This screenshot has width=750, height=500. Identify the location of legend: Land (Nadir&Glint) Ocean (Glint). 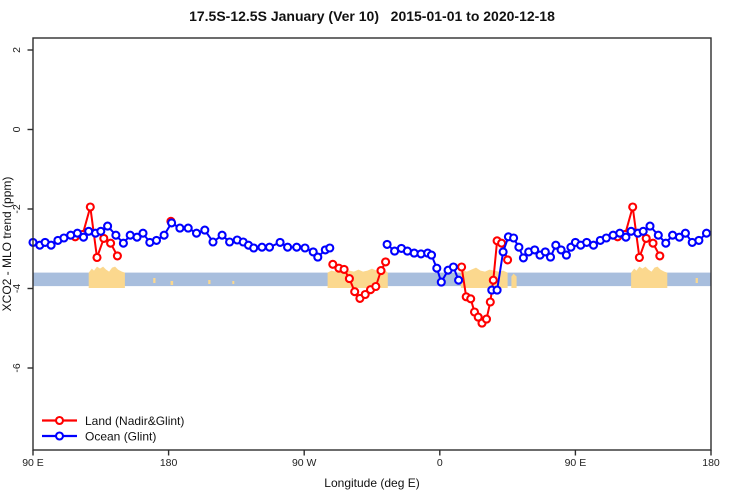
(113, 429).